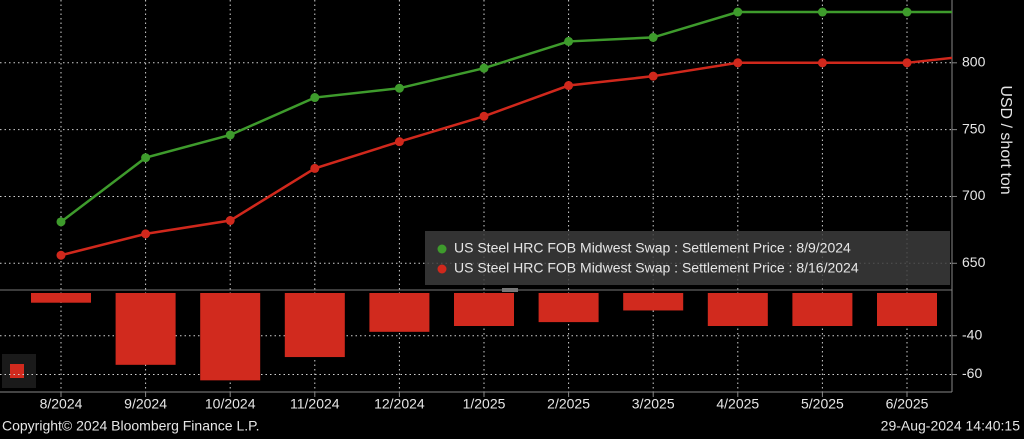  Describe the element at coordinates (974, 195) in the screenshot. I see `y-tick-label: 700` at that location.